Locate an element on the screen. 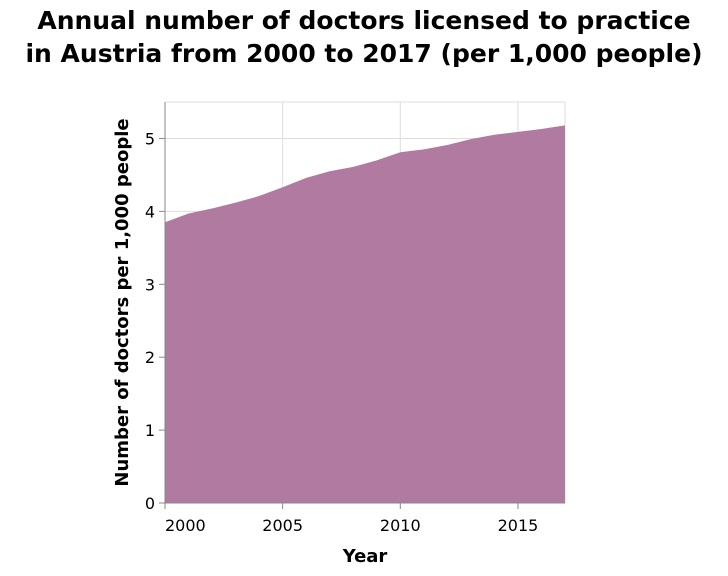  x-axis-title: Year is located at coordinates (365, 556).